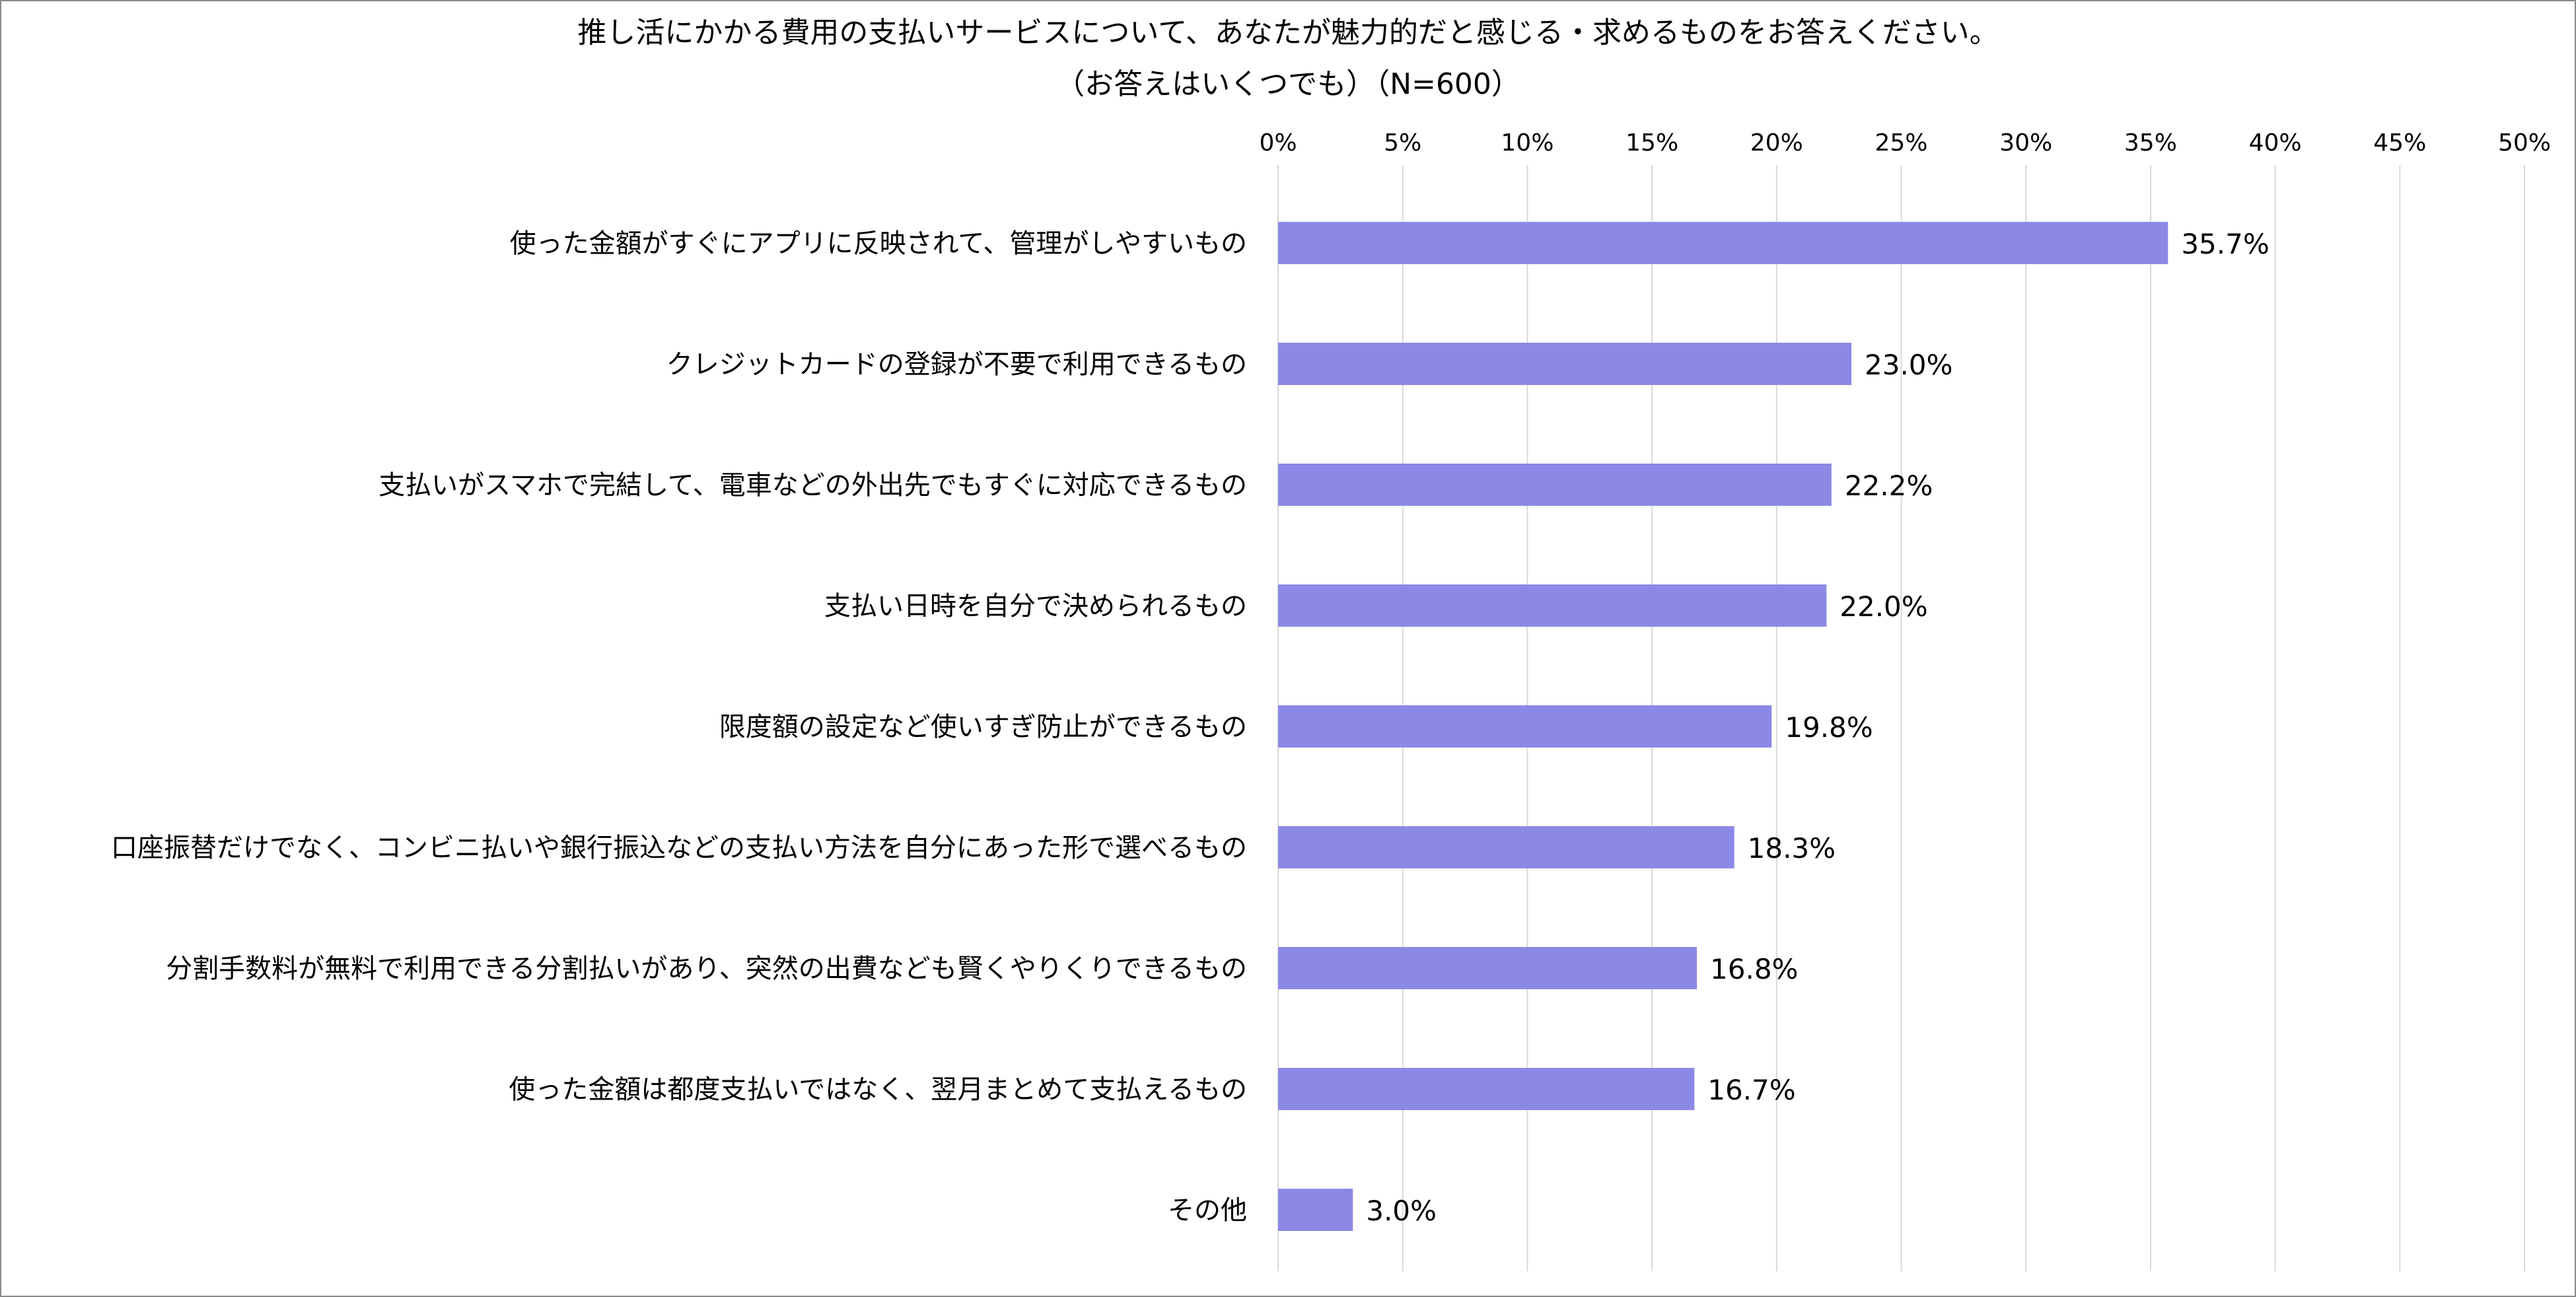  Describe the element at coordinates (2525, 143) in the screenshot. I see `x-tick-label: 50%` at that location.